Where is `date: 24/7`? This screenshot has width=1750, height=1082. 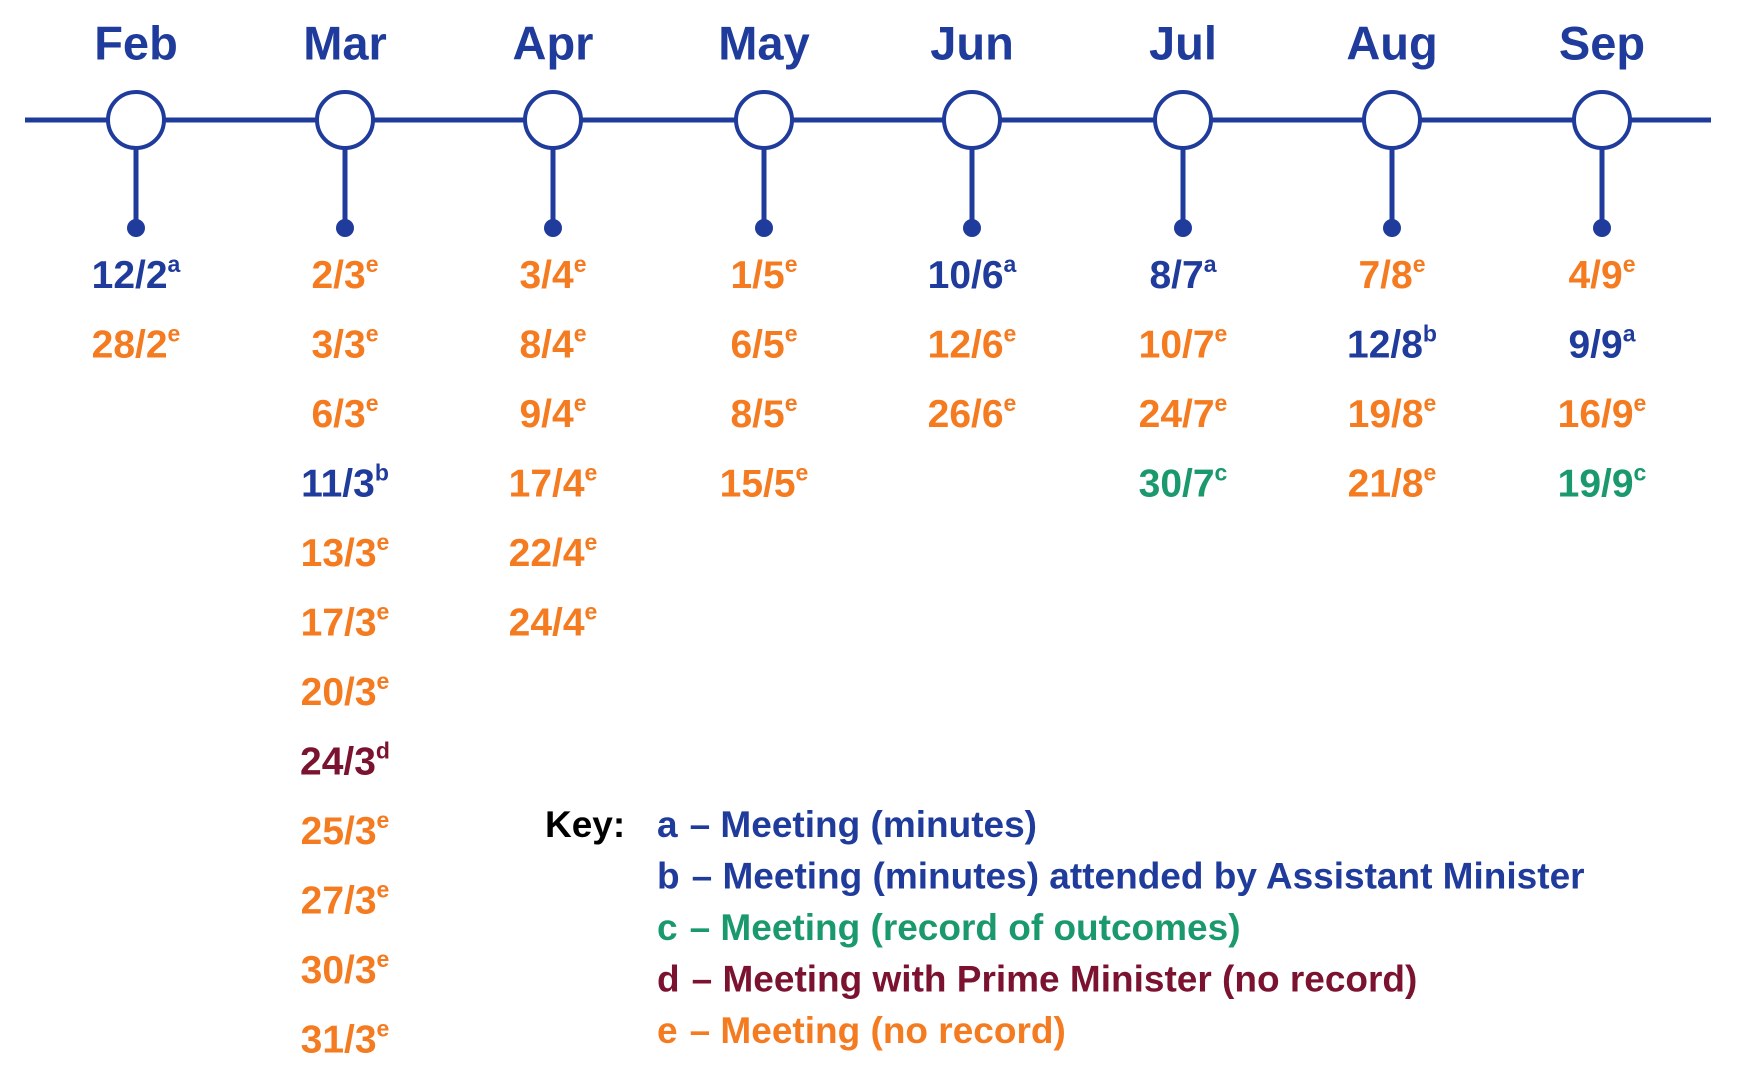
date: 24/7 is located at coordinates (1177, 414).